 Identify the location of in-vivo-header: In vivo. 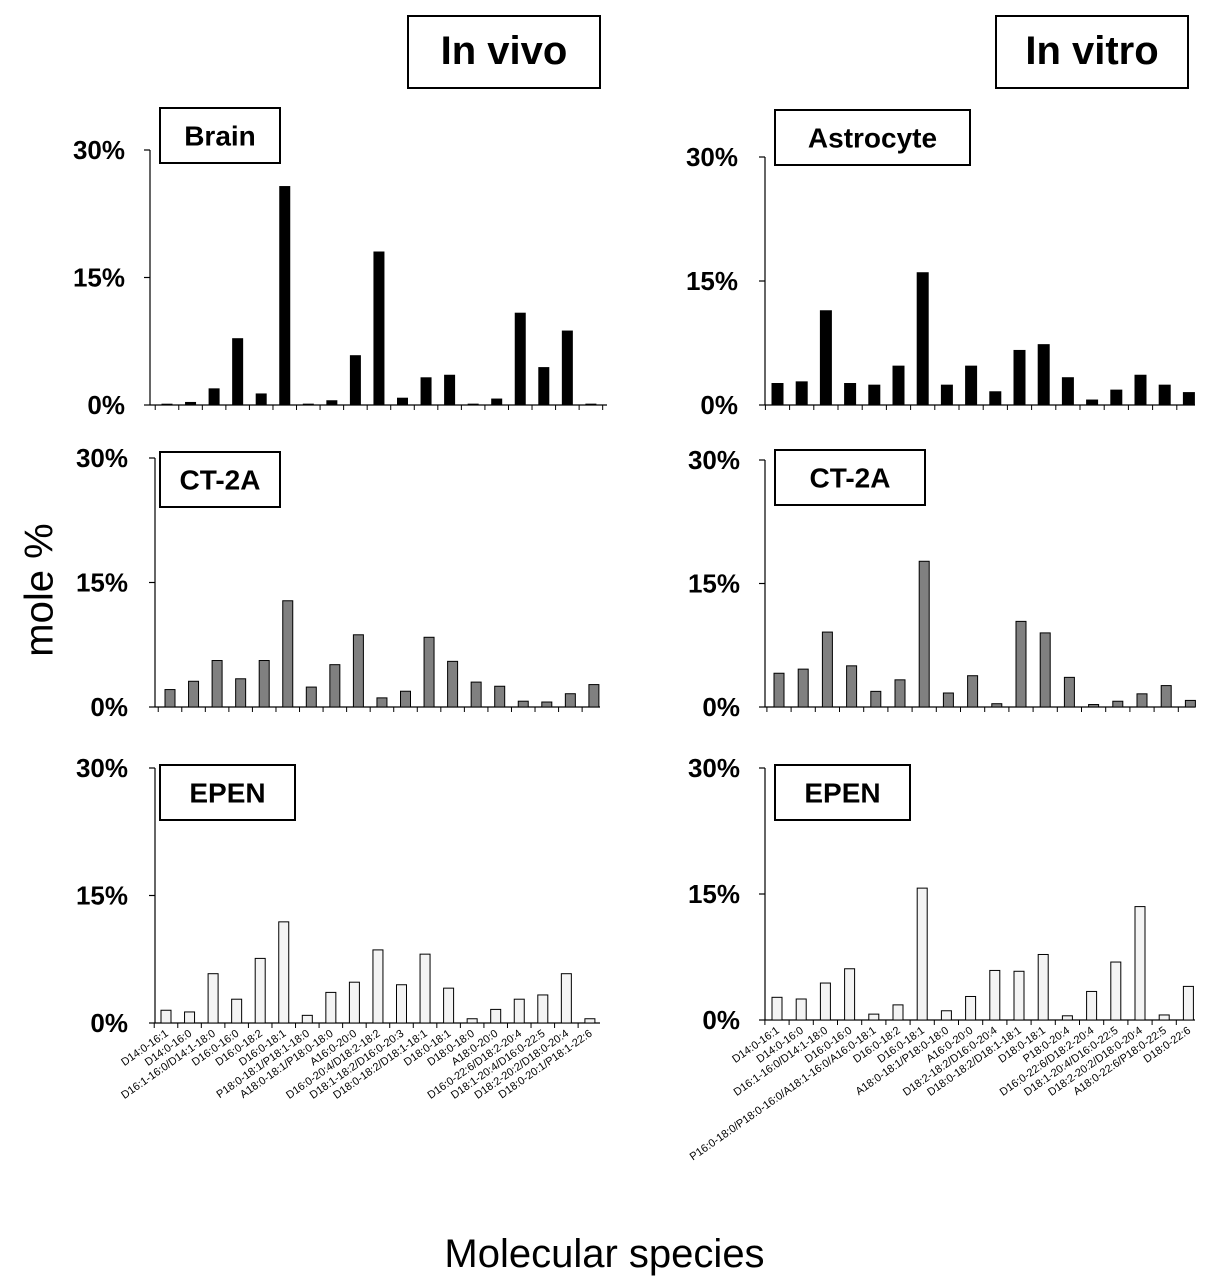
(504, 52).